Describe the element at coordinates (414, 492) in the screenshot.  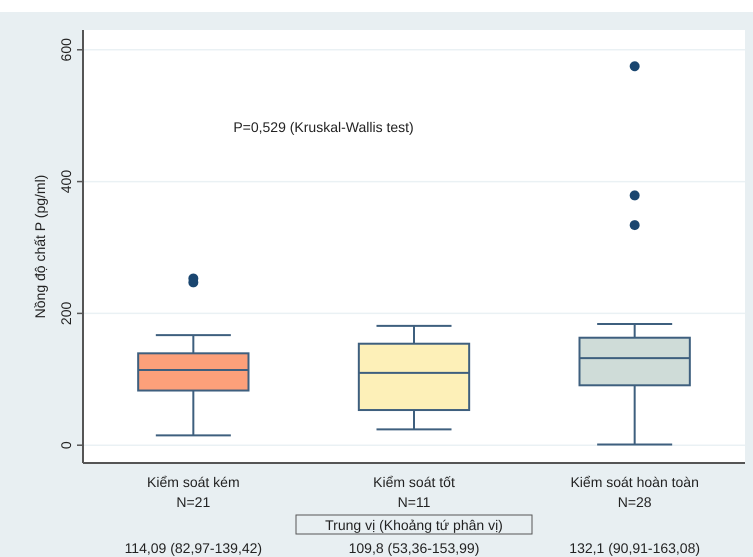
I see `x-tick-label: Kiểm soát tốt N=11` at that location.